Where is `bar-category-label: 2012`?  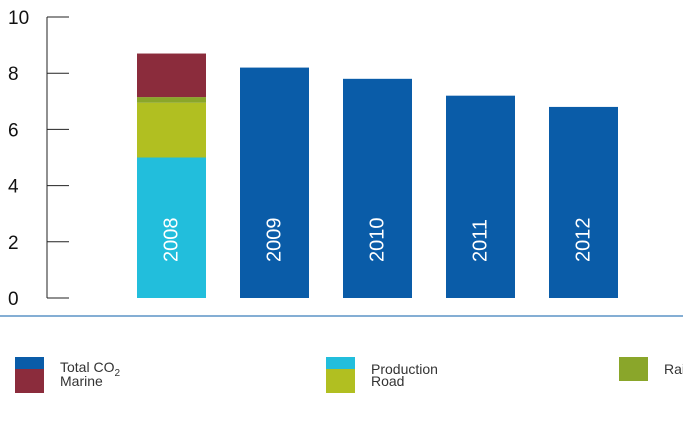
bar-category-label: 2012 is located at coordinates (584, 240).